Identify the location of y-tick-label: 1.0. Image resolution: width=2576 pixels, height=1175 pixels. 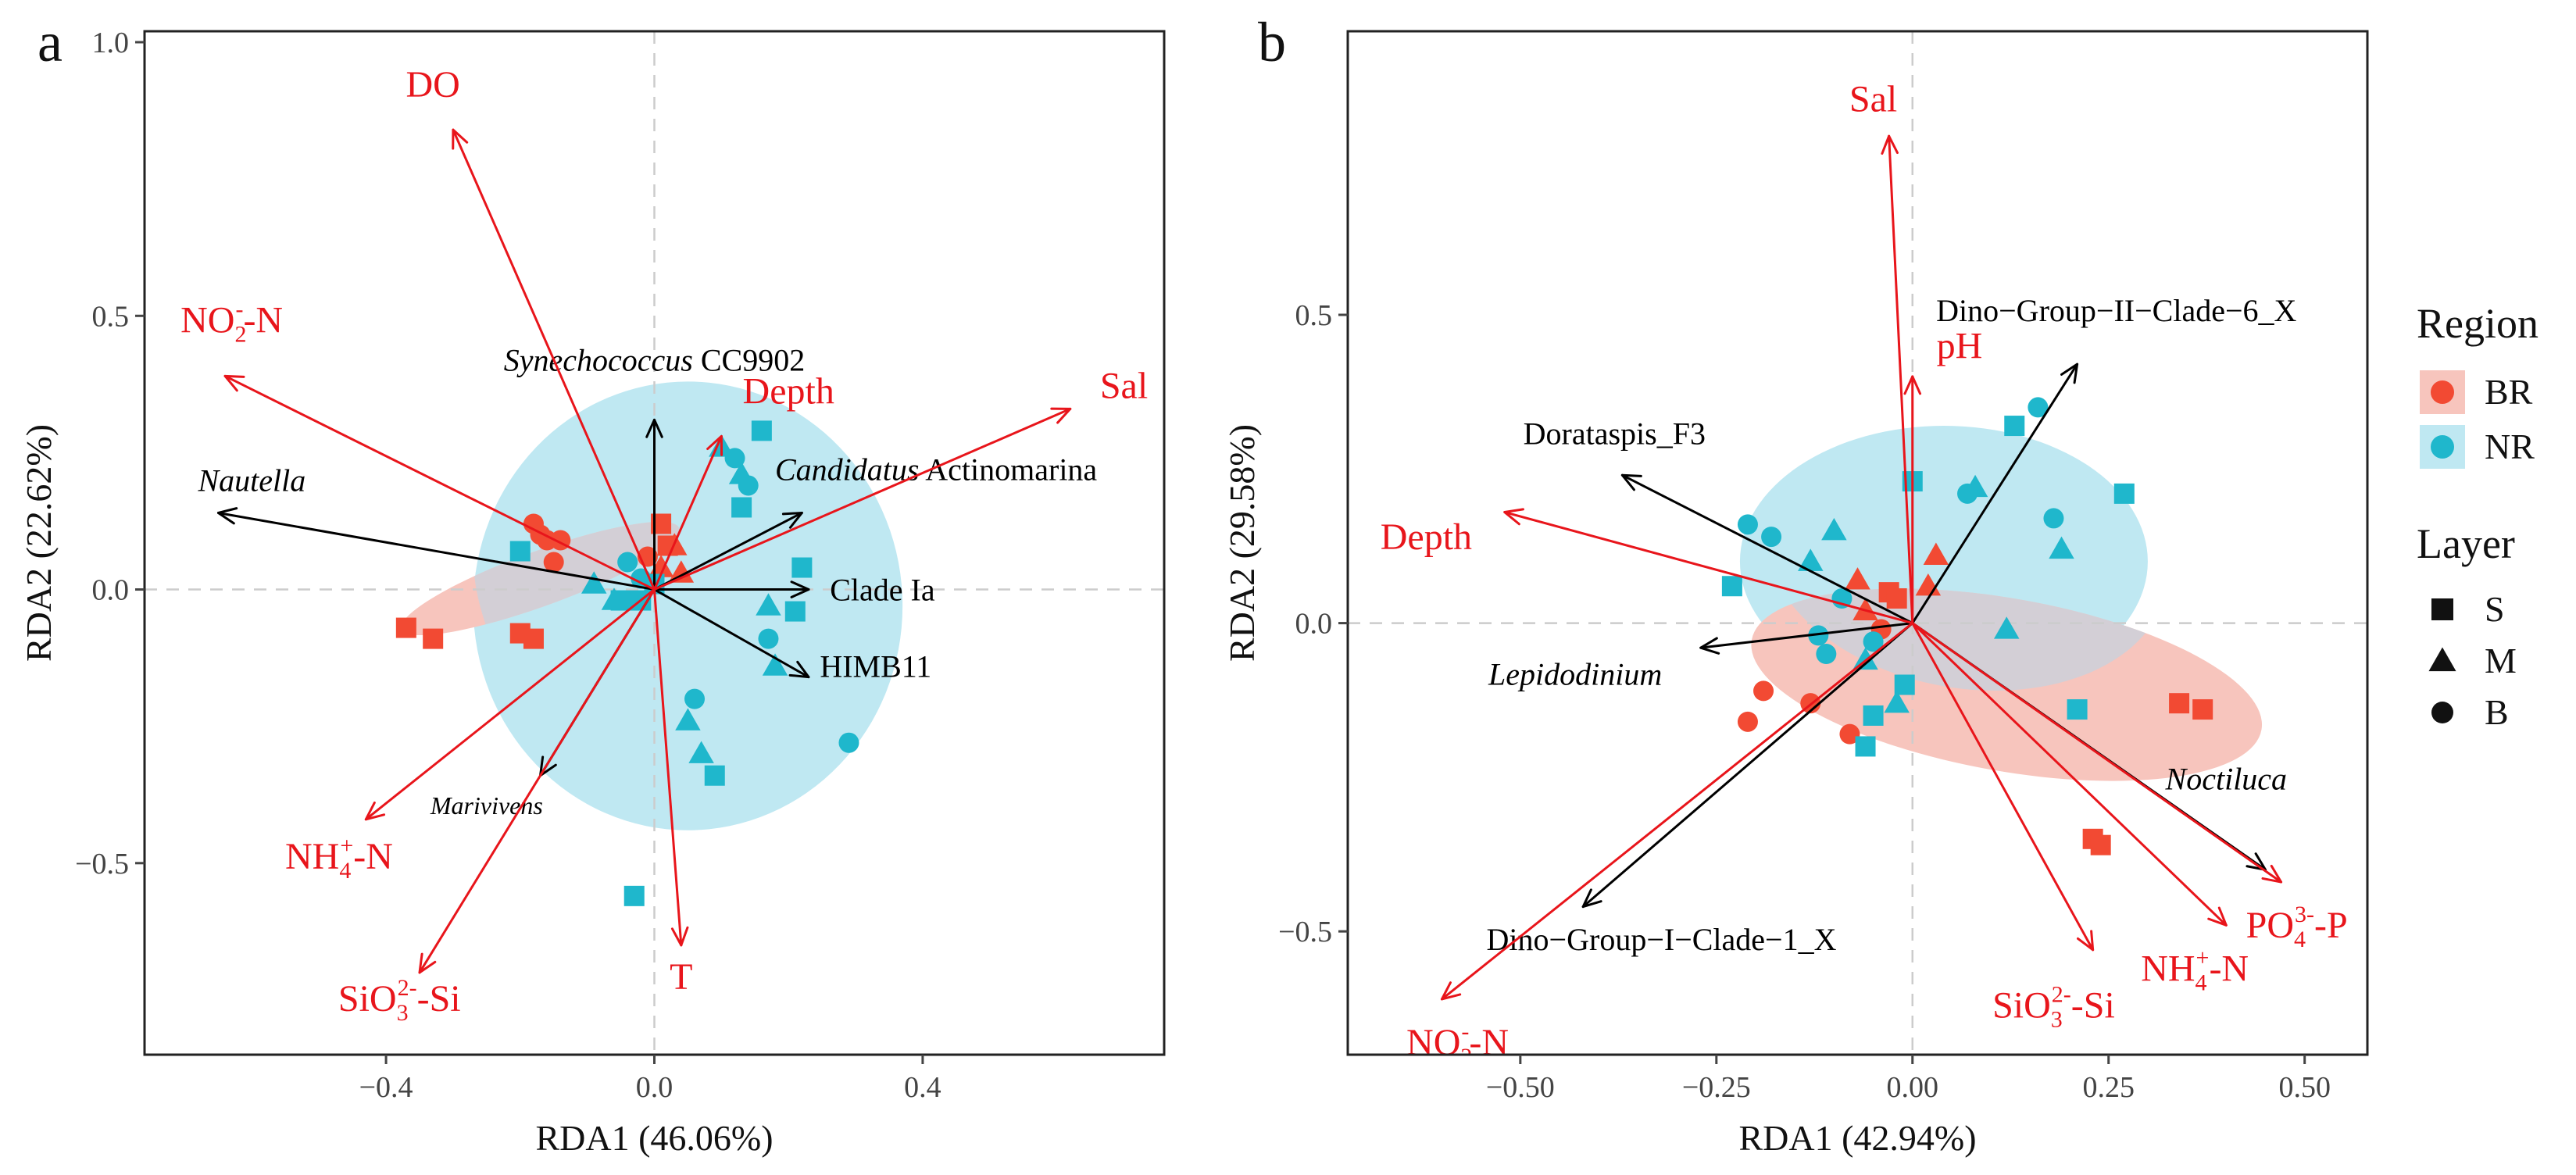
(111, 43).